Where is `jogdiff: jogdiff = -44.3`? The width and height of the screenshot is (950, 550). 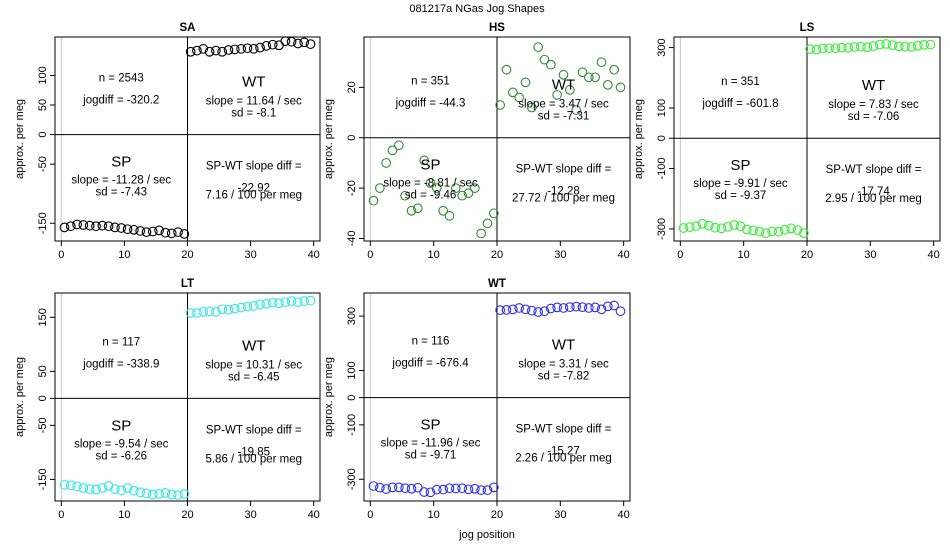 jogdiff: jogdiff = -44.3 is located at coordinates (430, 104).